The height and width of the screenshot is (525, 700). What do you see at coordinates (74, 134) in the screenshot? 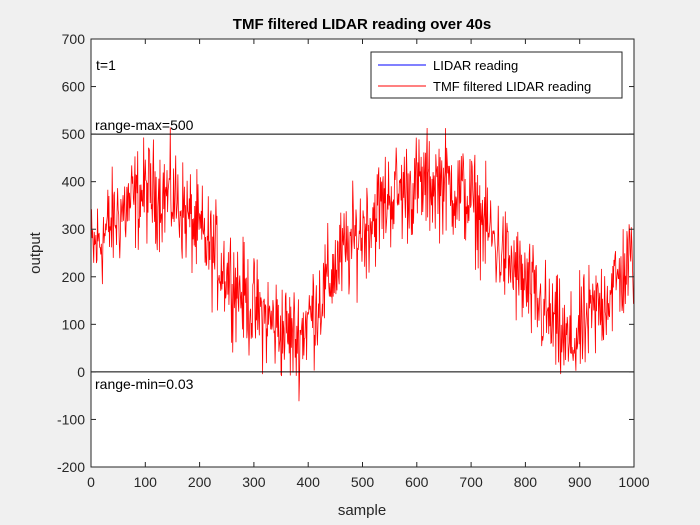
I see `y-tick-label: 500` at bounding box center [74, 134].